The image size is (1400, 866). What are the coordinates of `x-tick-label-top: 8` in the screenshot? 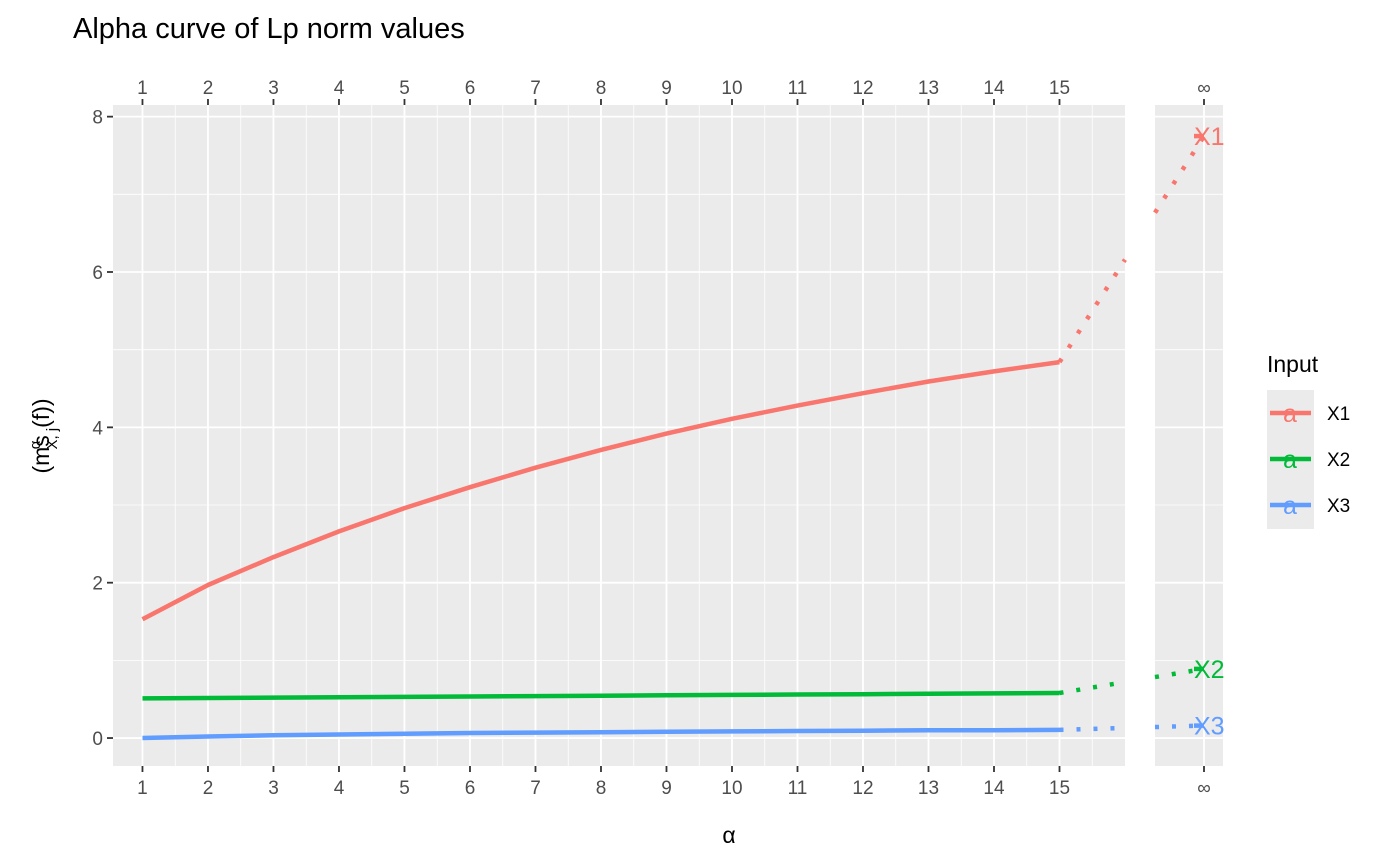 It's located at (601, 88).